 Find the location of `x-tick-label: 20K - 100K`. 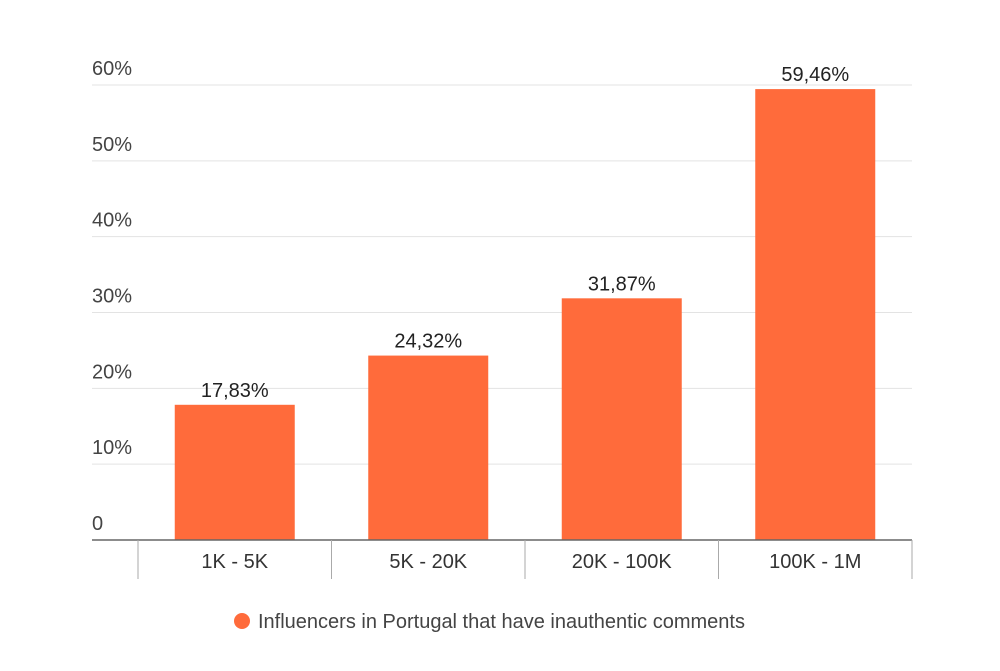

x-tick-label: 20K - 100K is located at coordinates (622, 562).